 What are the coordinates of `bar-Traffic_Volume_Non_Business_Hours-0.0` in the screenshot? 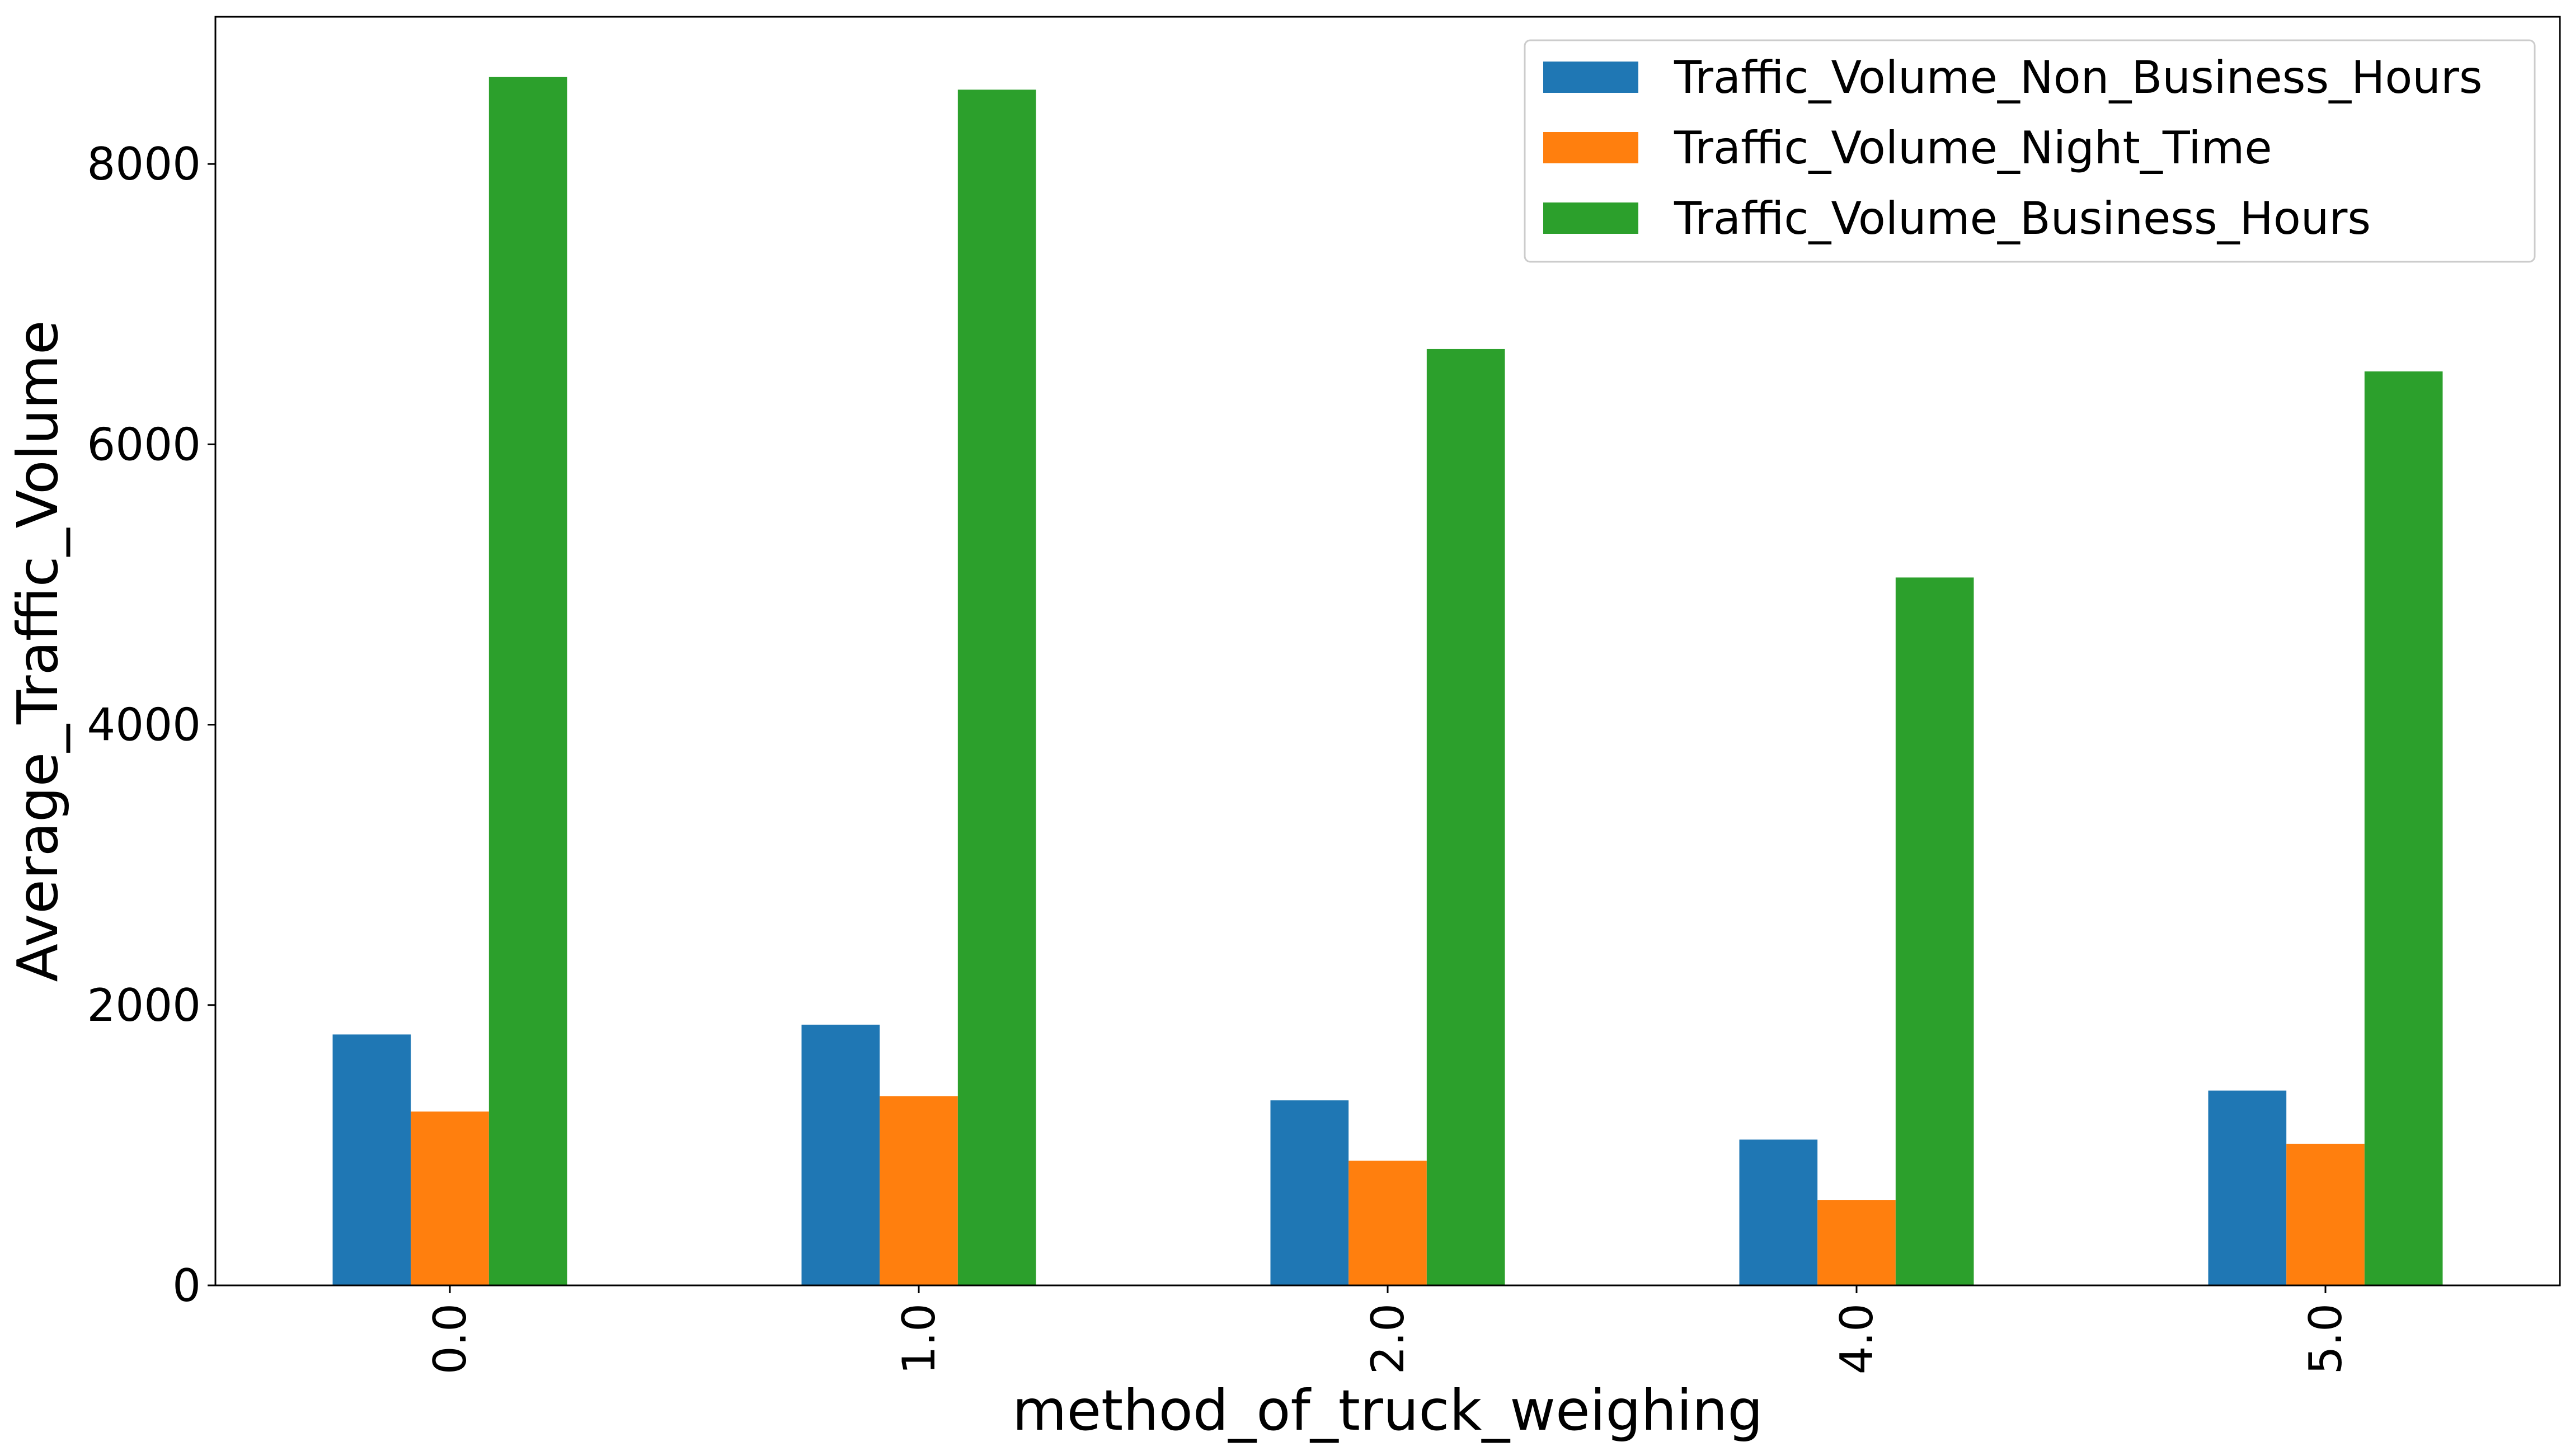 It's located at (371, 1159).